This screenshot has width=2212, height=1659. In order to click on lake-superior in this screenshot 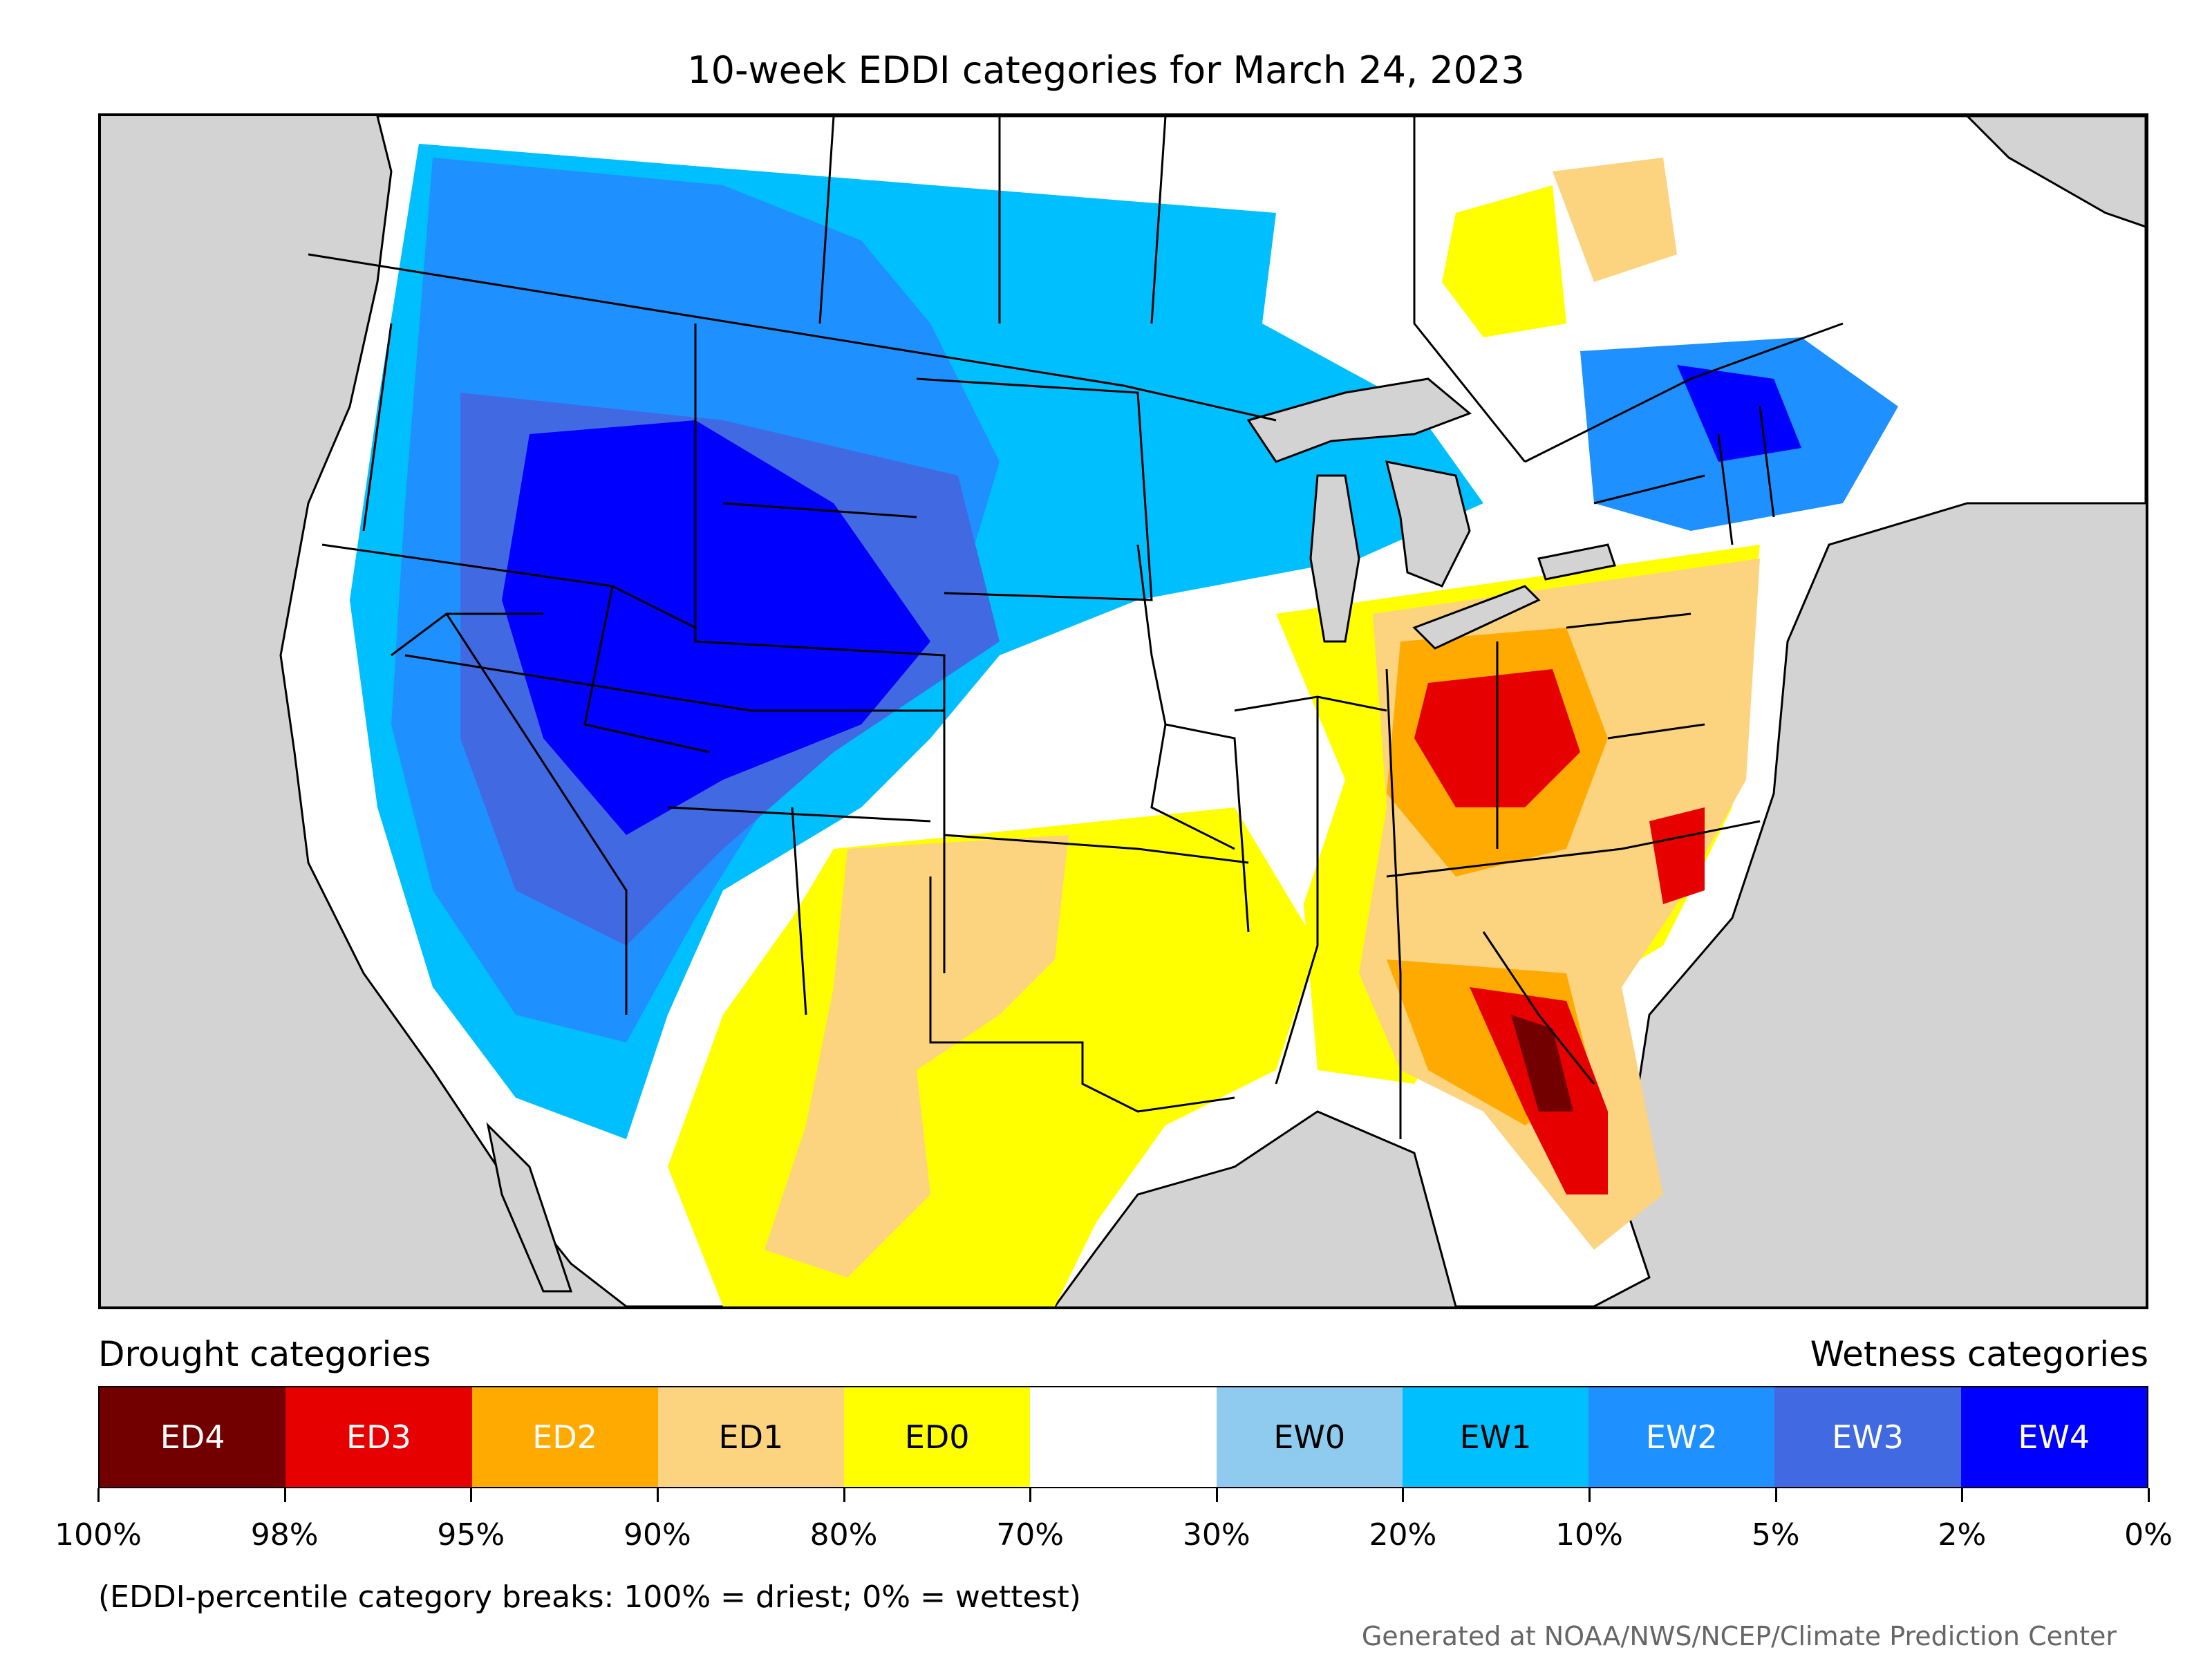, I will do `click(1359, 420)`.